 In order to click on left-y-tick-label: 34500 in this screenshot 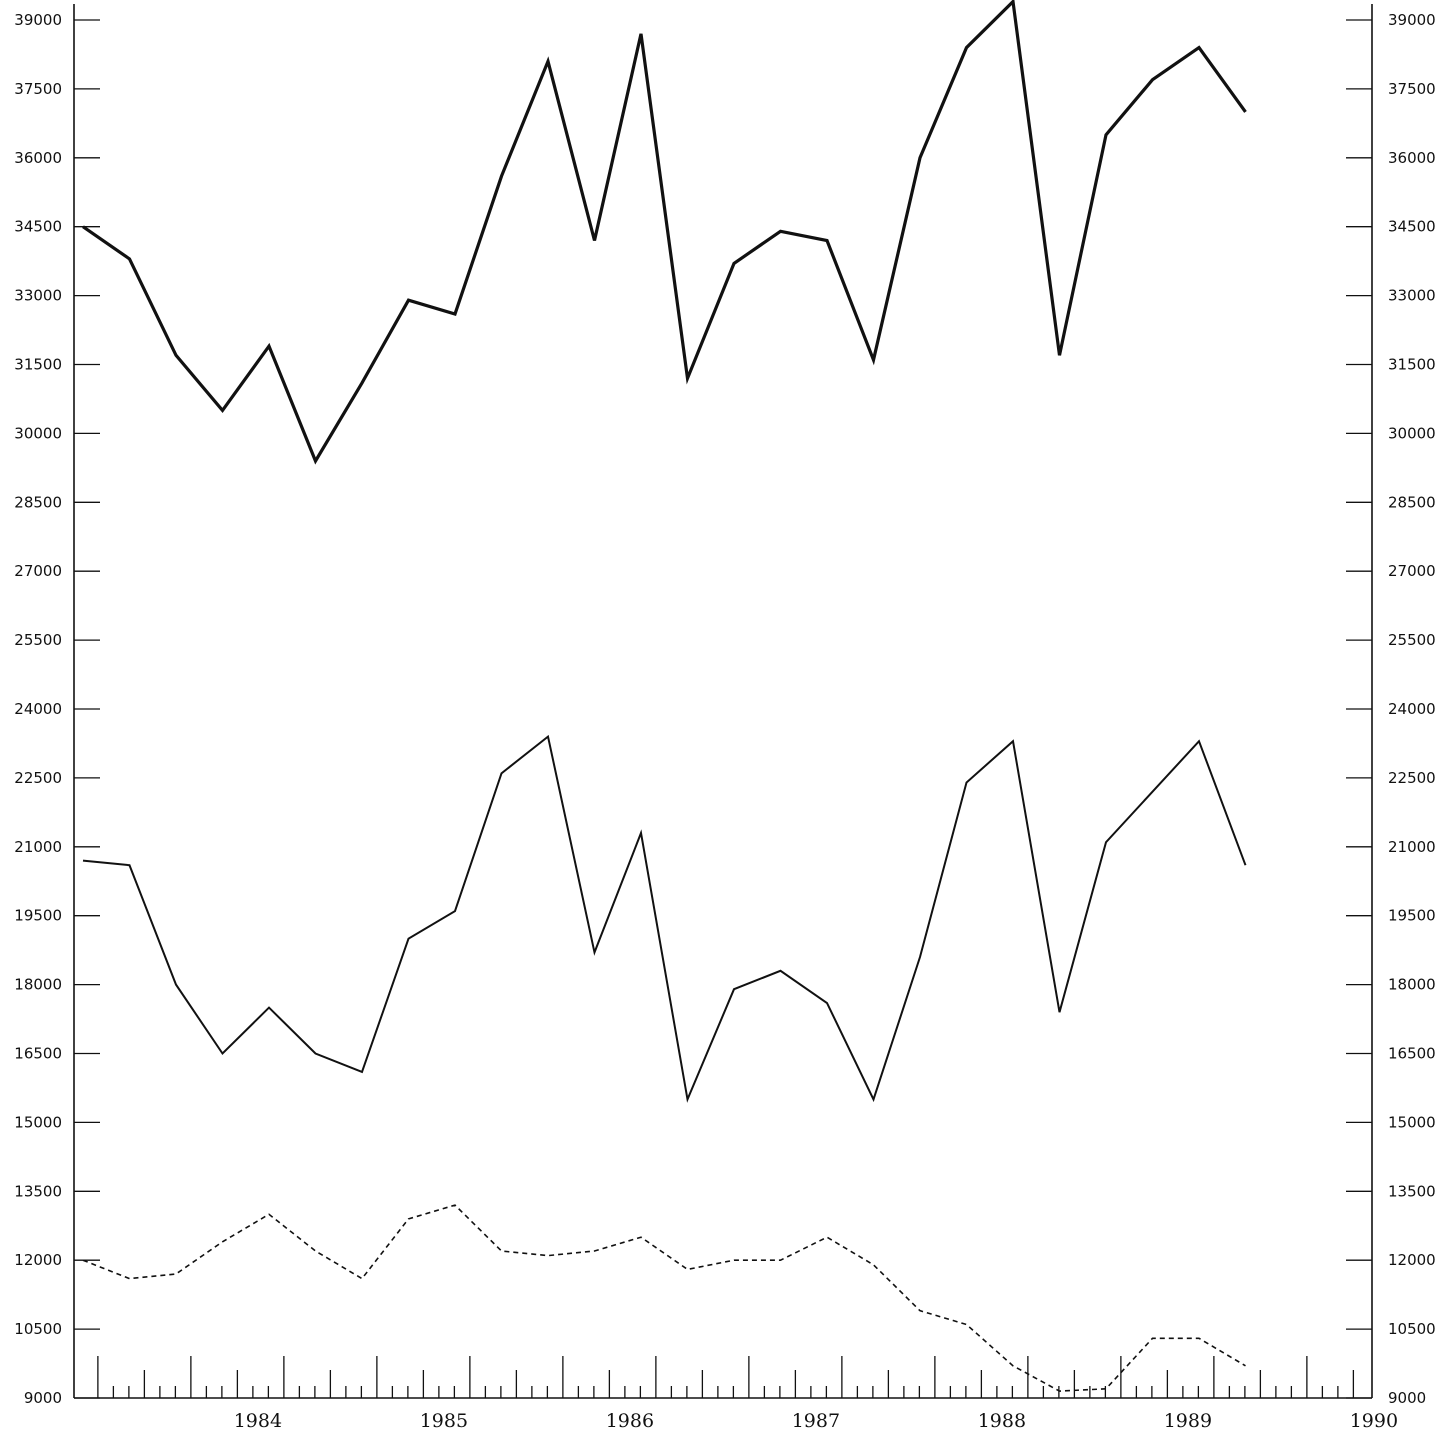, I will do `click(38, 227)`.